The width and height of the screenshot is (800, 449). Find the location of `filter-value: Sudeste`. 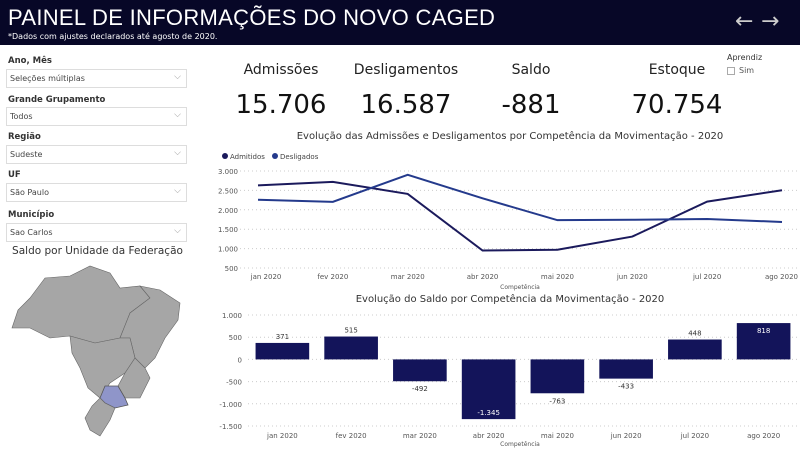

filter-value: Sudeste is located at coordinates (26, 154).